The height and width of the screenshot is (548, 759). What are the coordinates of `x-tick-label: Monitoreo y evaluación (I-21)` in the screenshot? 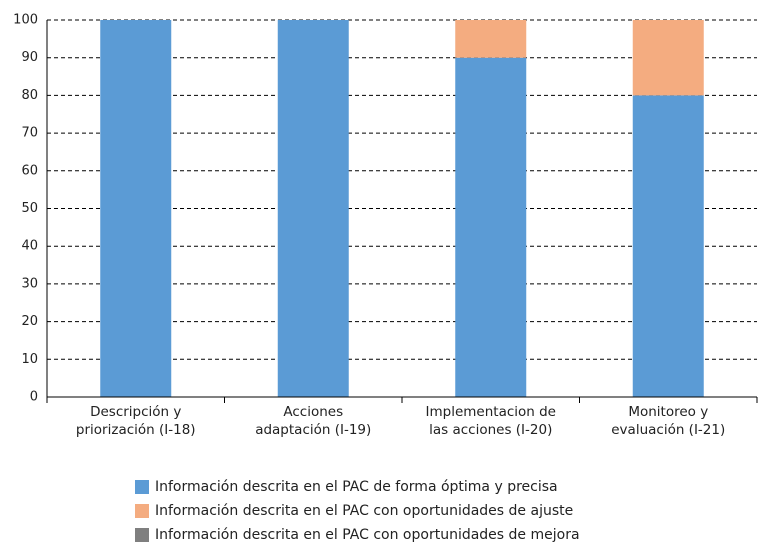 It's located at (668, 421).